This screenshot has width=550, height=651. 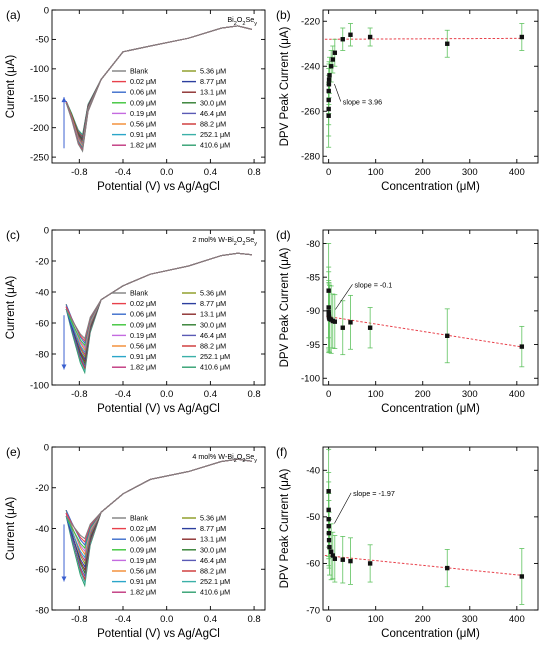 I want to click on y-tick-label: -260, so click(x=310, y=112).